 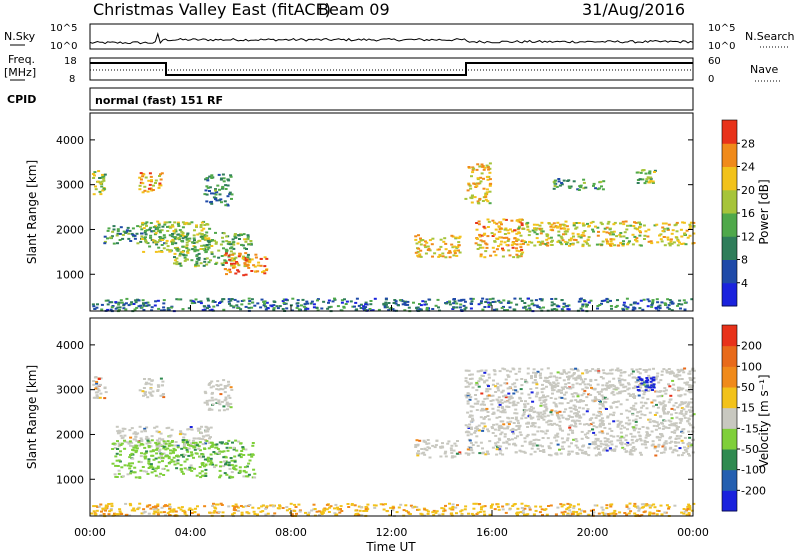 I want to click on velocity-colorbar-label: Velocity [m s⁻¹], so click(x=764, y=420).